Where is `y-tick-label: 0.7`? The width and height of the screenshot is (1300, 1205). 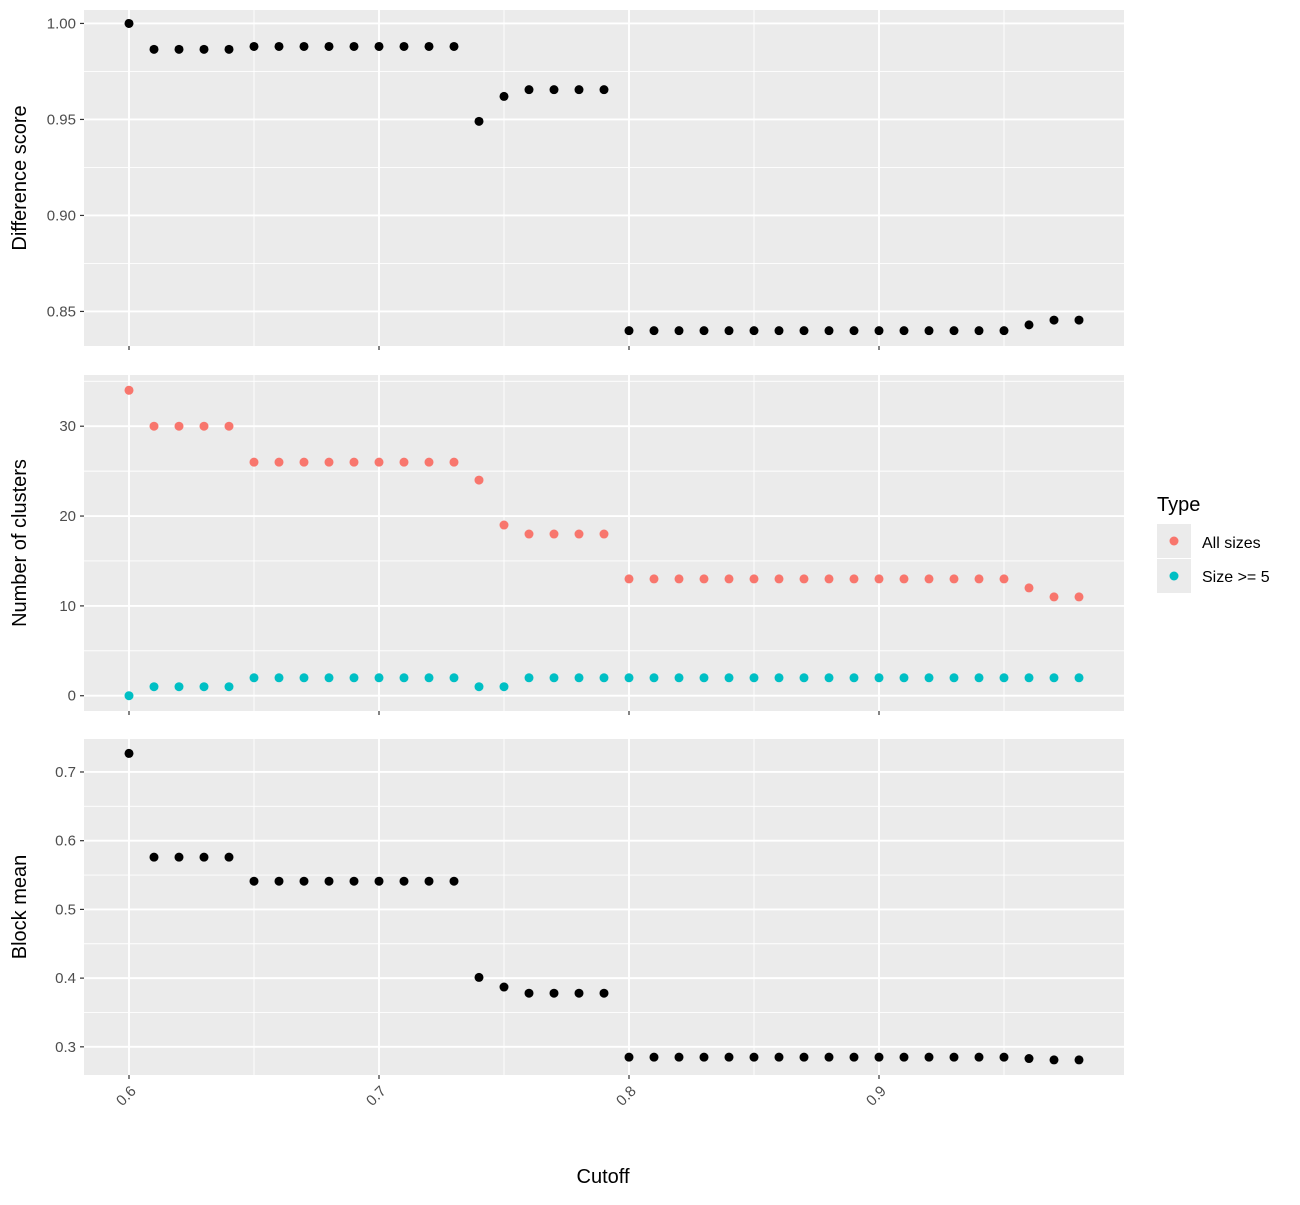
y-tick-label: 0.7 is located at coordinates (65, 772).